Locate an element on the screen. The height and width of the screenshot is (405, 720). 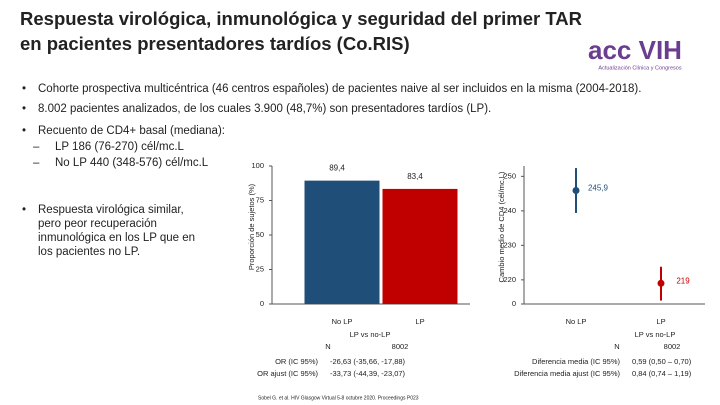
y-tick-label: 230 is located at coordinates (509, 244).